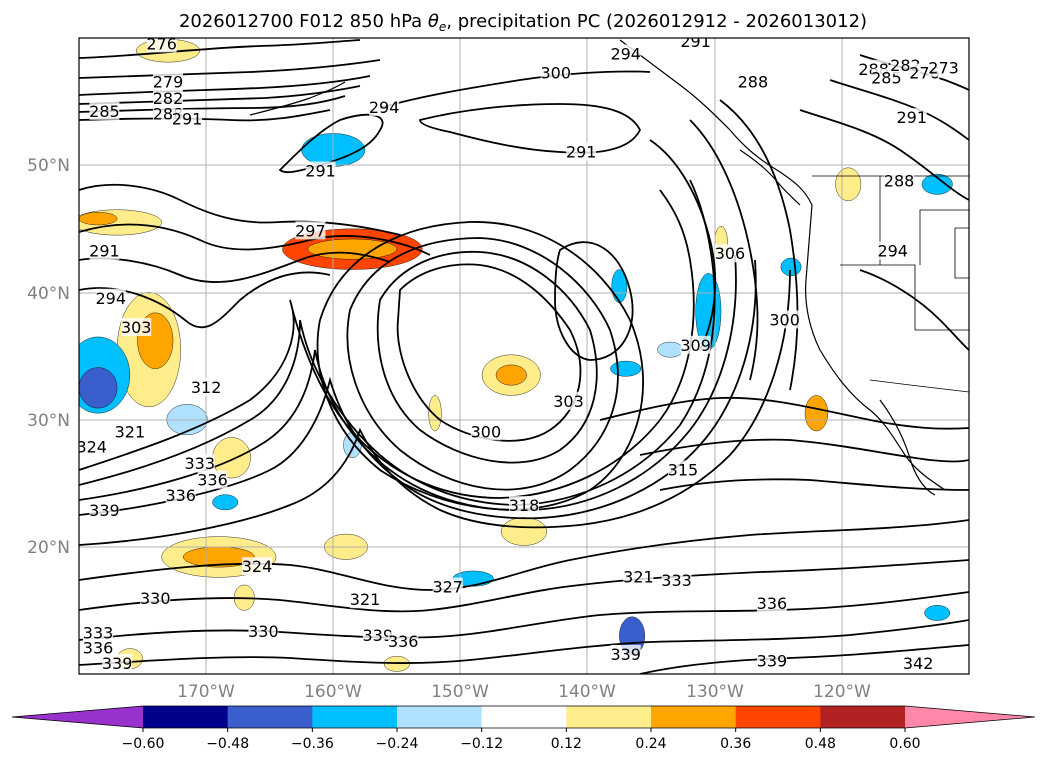 The height and width of the screenshot is (767, 1047). What do you see at coordinates (104, 111) in the screenshot?
I see `contour-label: 285` at bounding box center [104, 111].